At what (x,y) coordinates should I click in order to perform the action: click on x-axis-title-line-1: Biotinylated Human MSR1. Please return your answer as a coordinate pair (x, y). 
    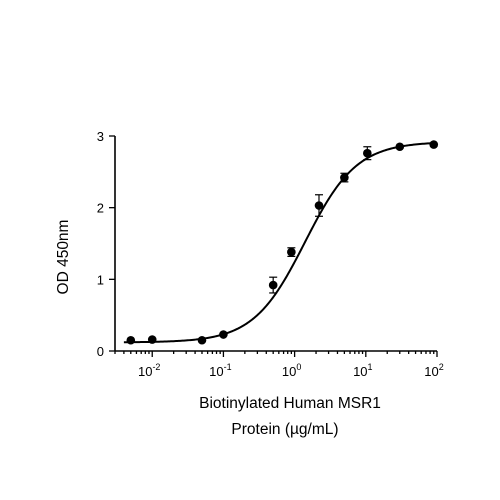
    Looking at the image, I should click on (290, 403).